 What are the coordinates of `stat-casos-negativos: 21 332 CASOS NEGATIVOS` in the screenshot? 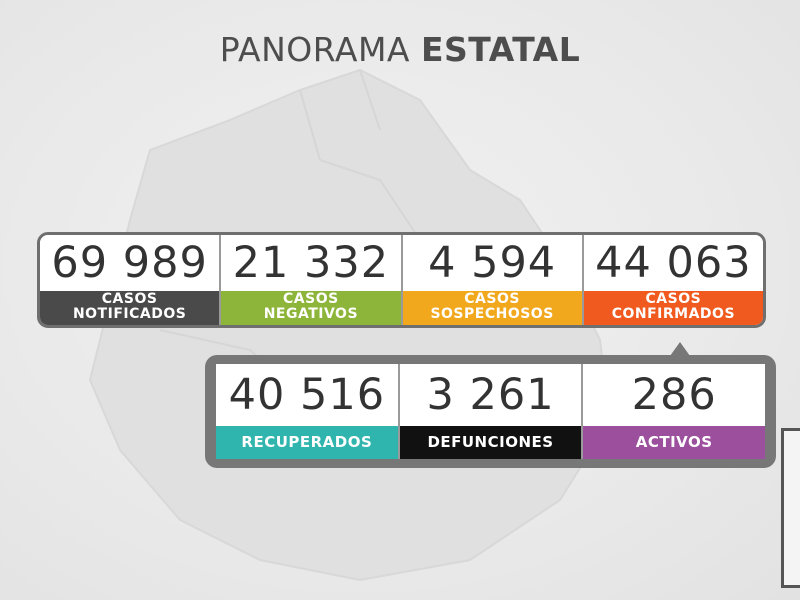 It's located at (312, 280).